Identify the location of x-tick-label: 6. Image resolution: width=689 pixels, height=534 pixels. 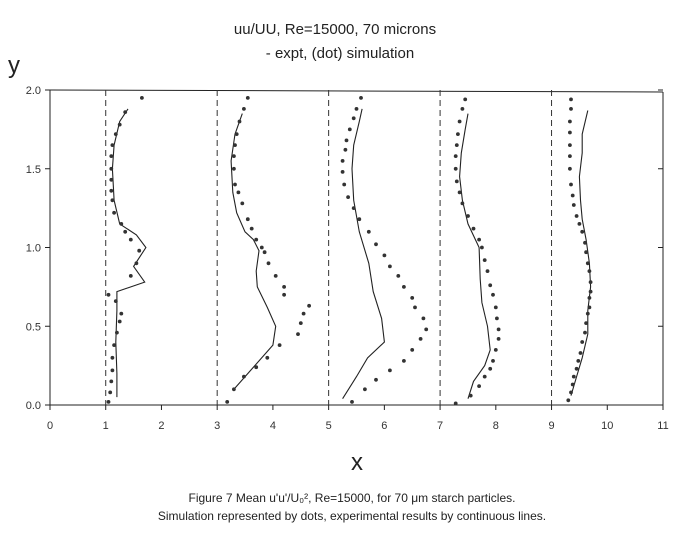
(384, 426).